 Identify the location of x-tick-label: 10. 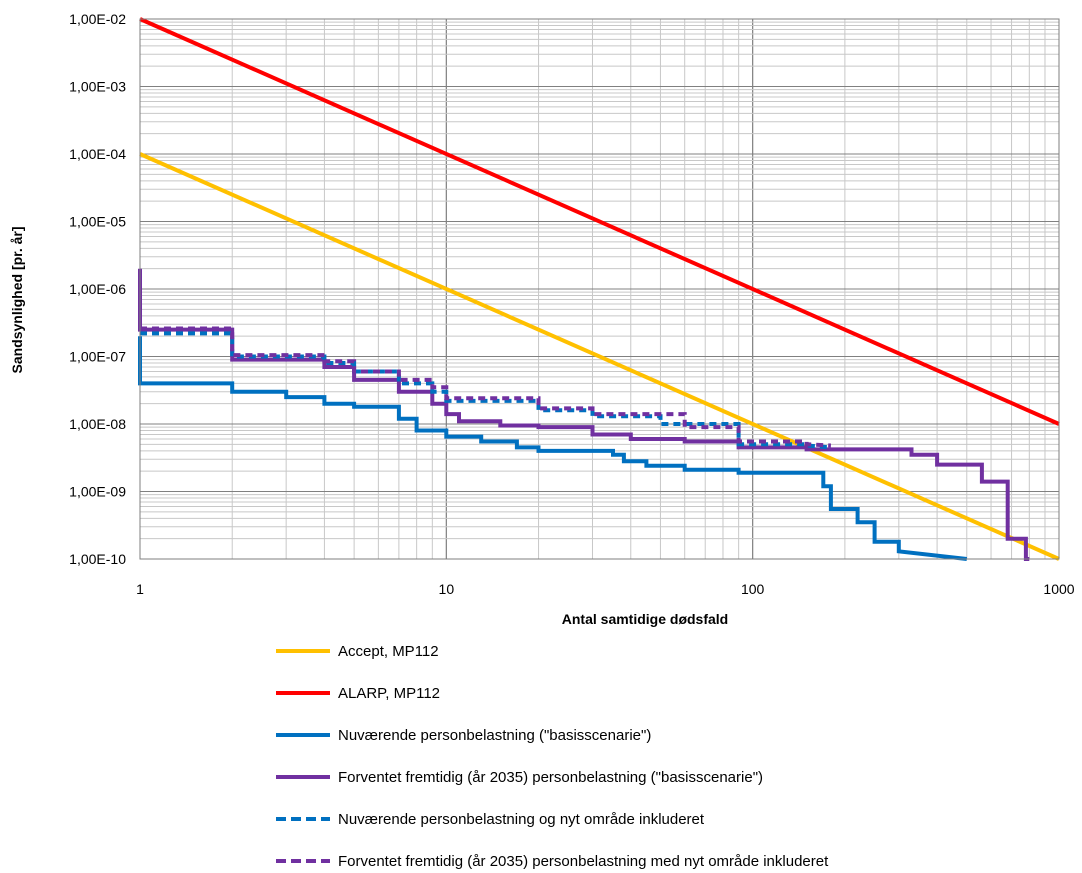
(447, 589).